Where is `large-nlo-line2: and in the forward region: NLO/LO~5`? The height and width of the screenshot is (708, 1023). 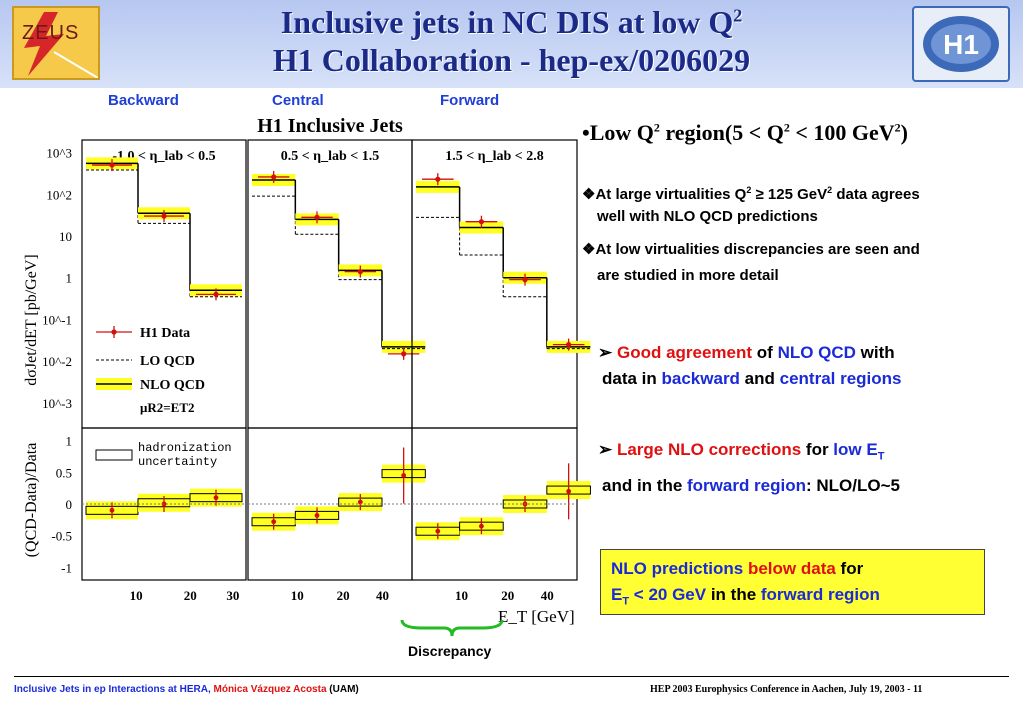 large-nlo-line2: and in the forward region: NLO/LO~5 is located at coordinates (751, 485).